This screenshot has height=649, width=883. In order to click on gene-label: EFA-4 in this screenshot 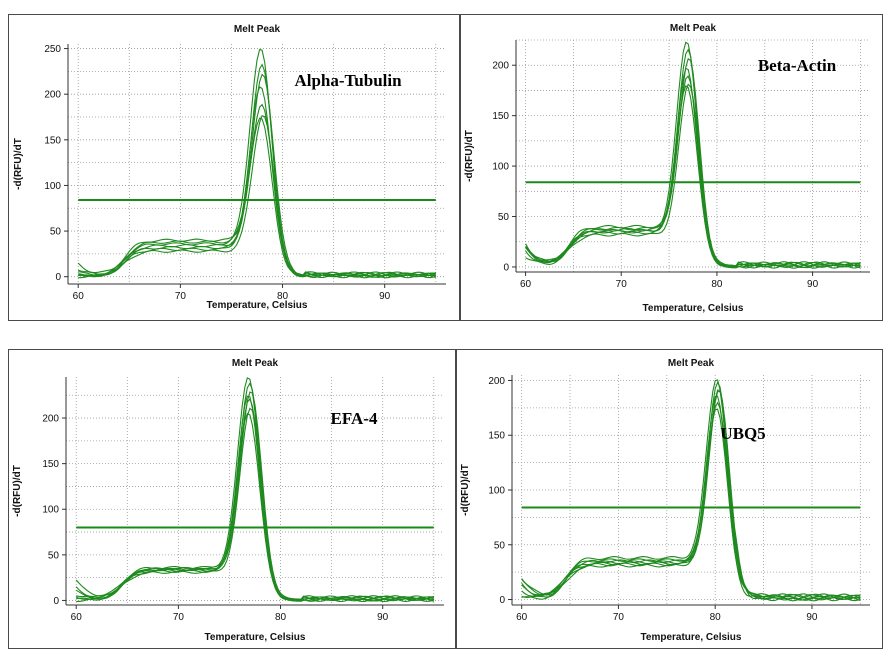, I will do `click(354, 418)`.